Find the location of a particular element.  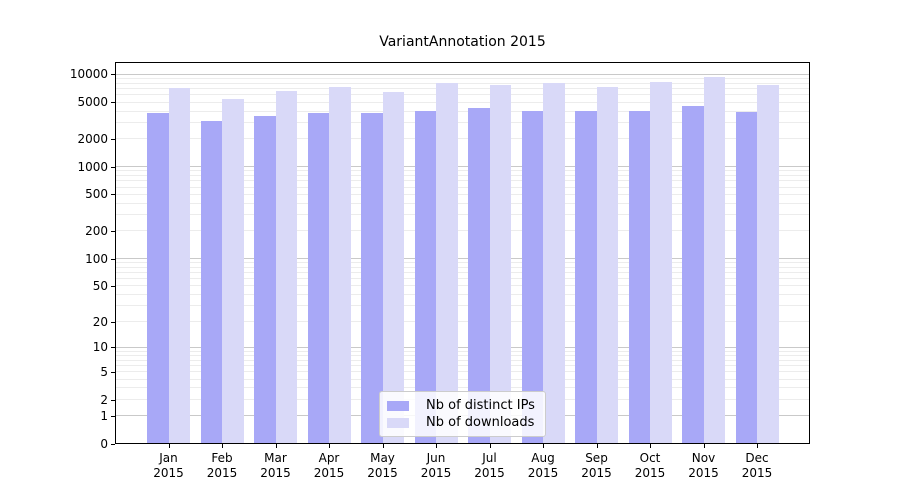

bar-nb-of-distinct-ips-apr is located at coordinates (318, 277).